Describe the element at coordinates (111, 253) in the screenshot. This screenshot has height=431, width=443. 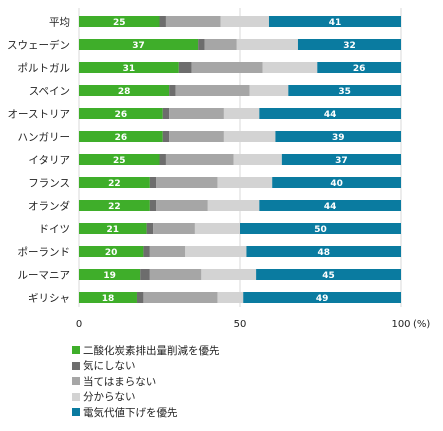
I see `data-label: 20` at that location.